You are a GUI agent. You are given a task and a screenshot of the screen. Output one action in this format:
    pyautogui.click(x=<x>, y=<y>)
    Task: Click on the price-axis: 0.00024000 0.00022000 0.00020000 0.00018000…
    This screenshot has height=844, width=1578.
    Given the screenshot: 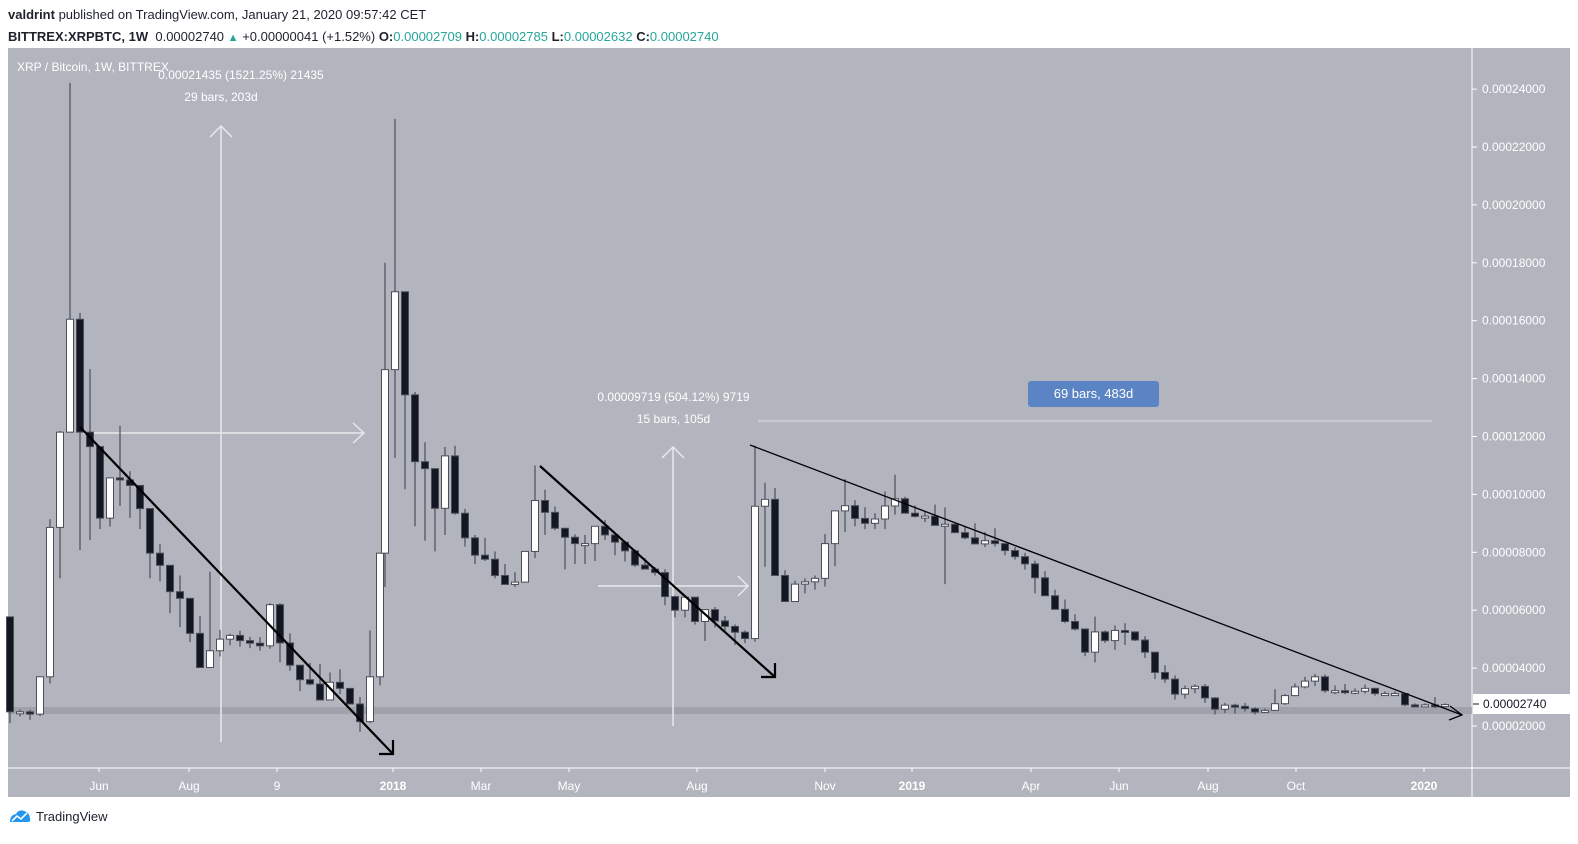 What is the action you would take?
    pyautogui.click(x=1509, y=407)
    